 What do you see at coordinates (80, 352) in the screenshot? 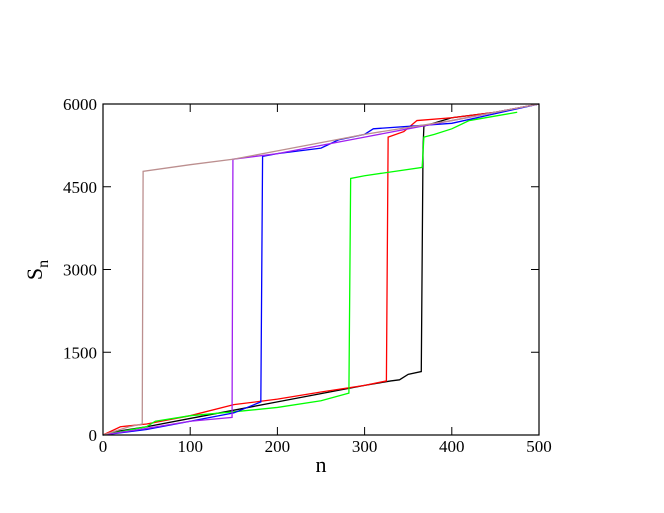
I see `y-tick-label: 1500` at bounding box center [80, 352].